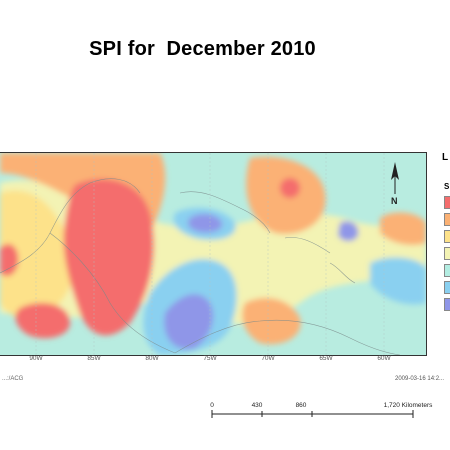 Image resolution: width=450 pixels, height=450 pixels. What do you see at coordinates (212, 405) in the screenshot?
I see `scale-label: 0` at bounding box center [212, 405].